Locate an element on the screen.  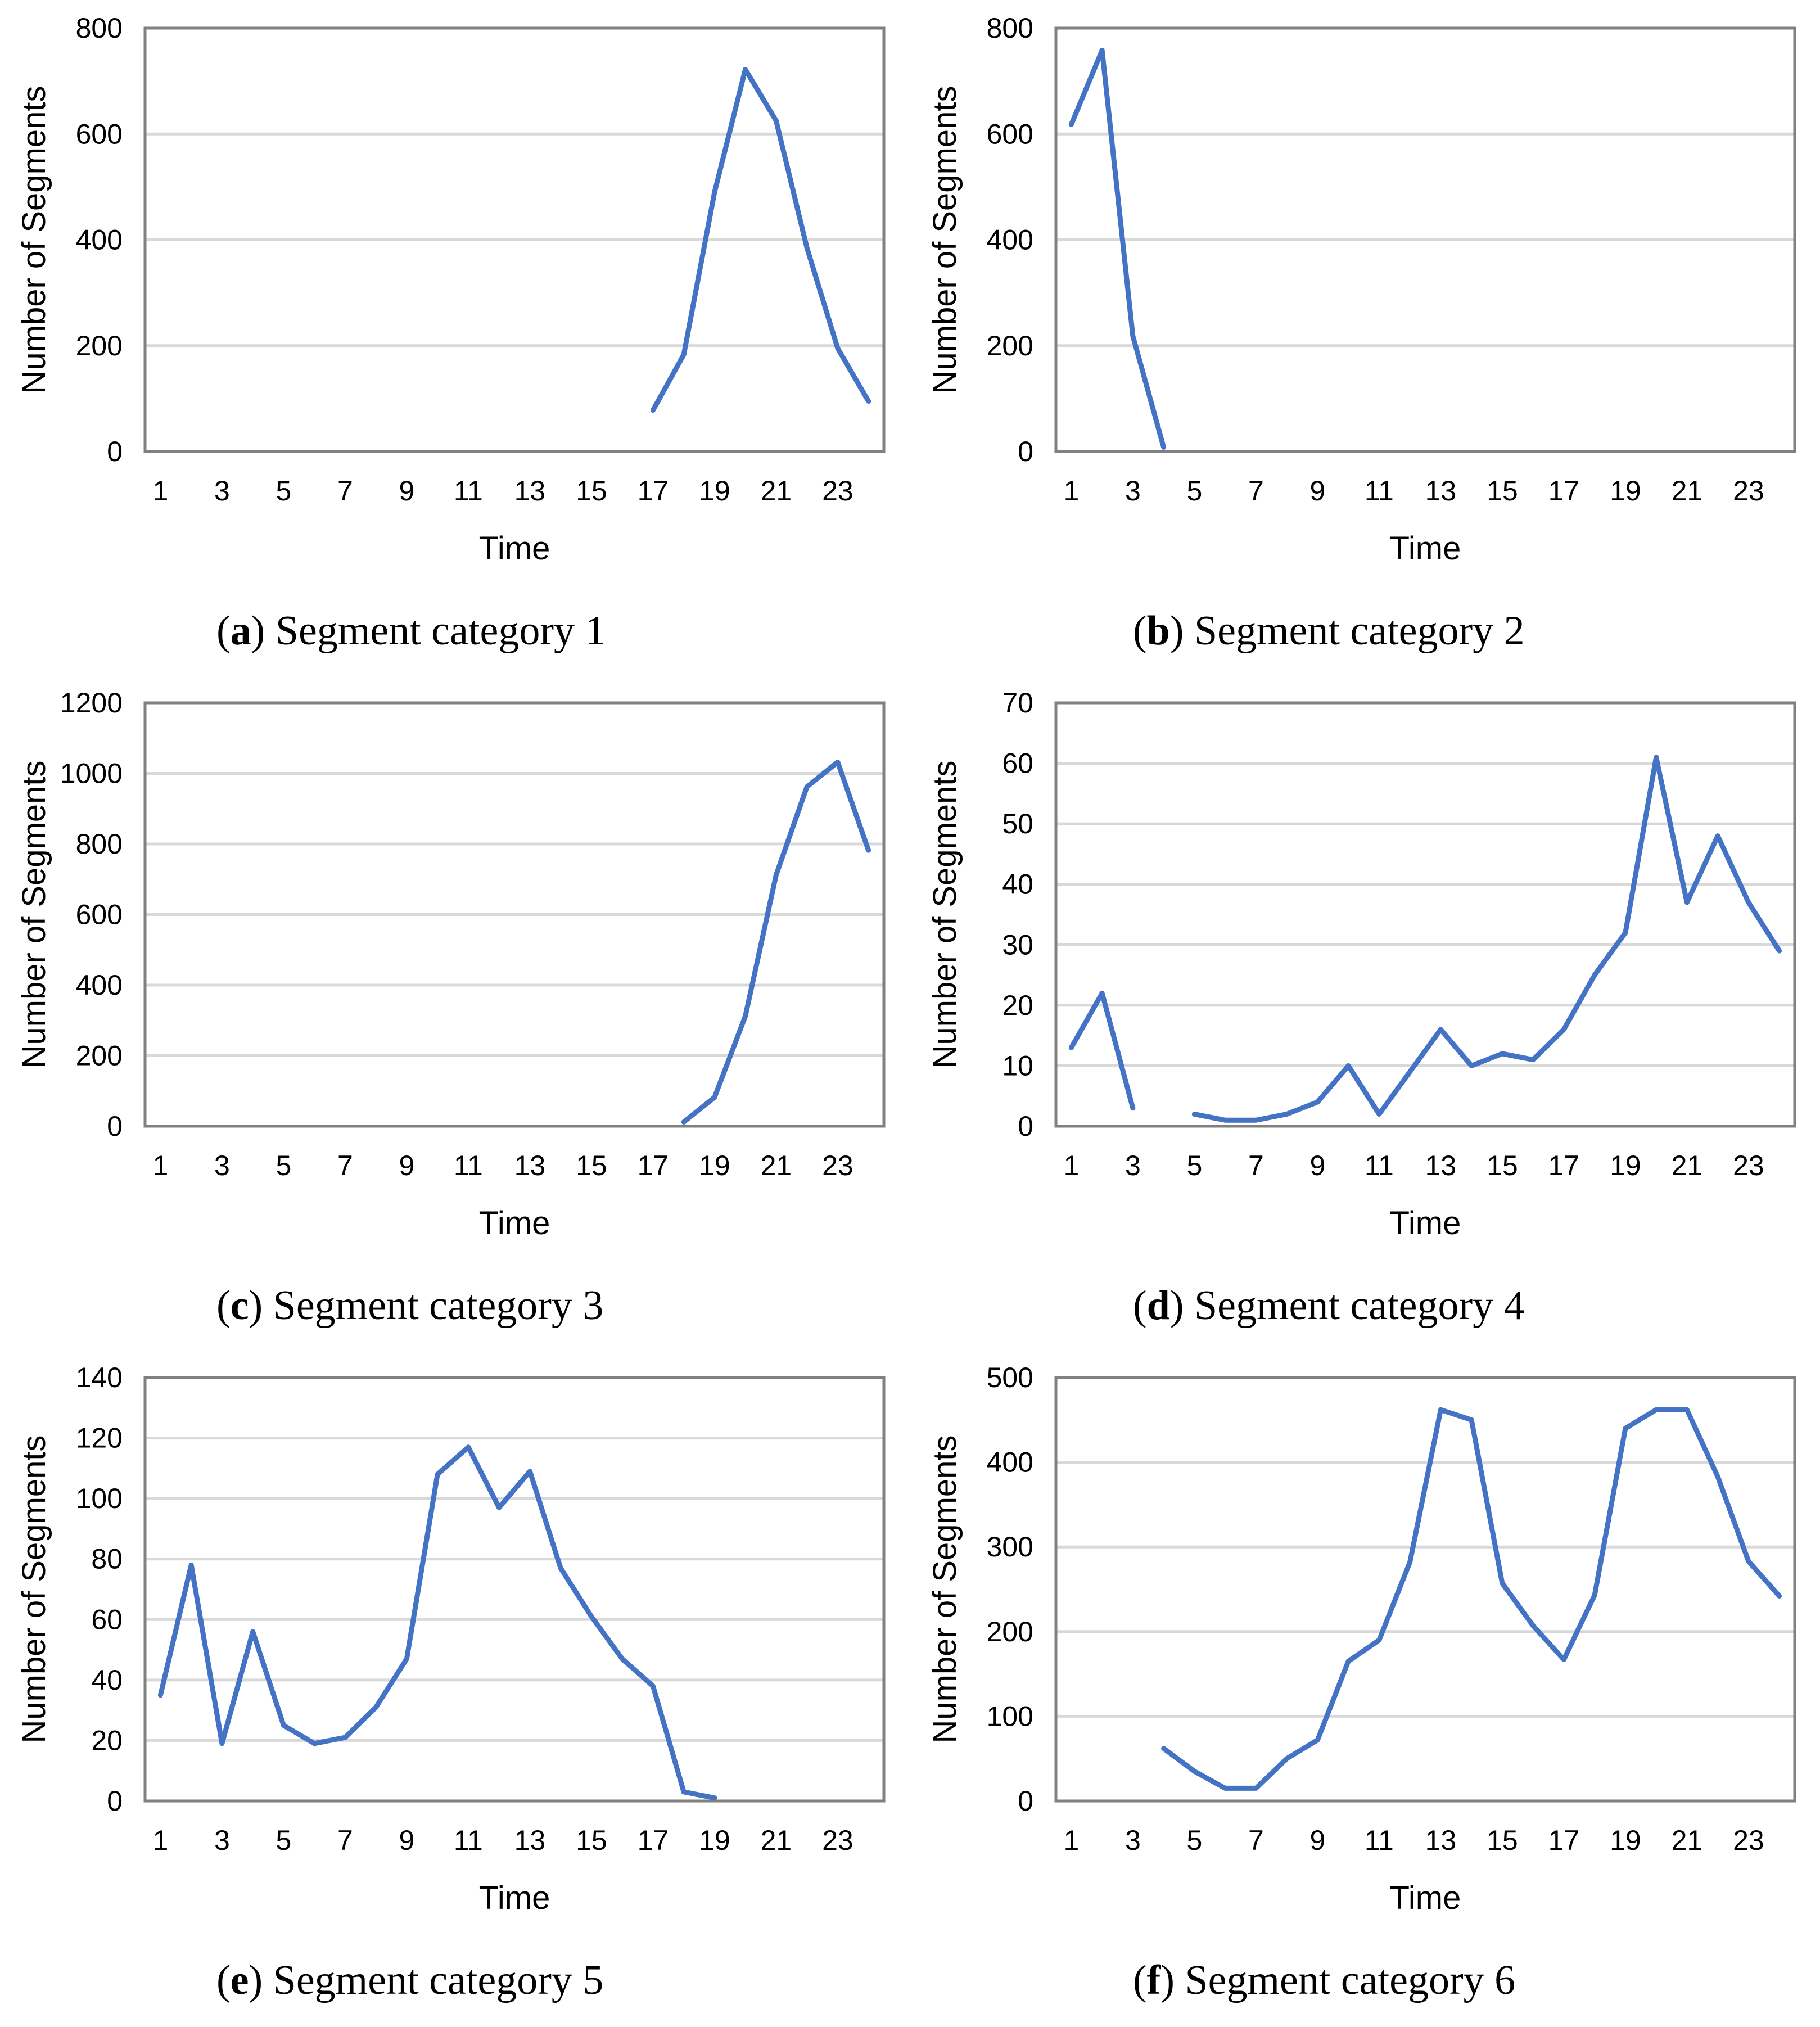
x-tick-label-e-23: 23 is located at coordinates (837, 1840).